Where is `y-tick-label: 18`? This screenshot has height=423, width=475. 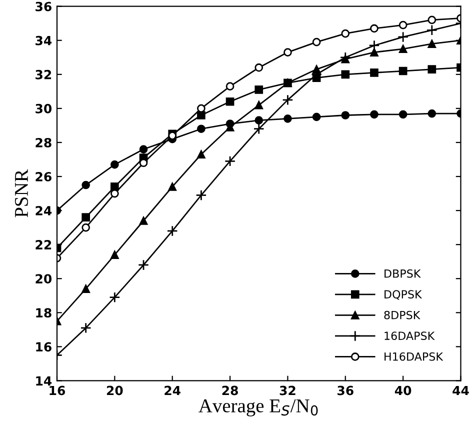
y-tick-label: 18 is located at coordinates (44, 313).